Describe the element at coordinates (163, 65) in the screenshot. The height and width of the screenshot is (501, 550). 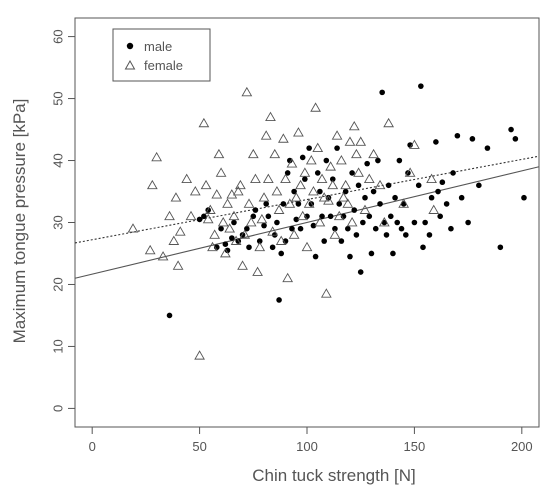
I see `legend-female-label: female` at that location.